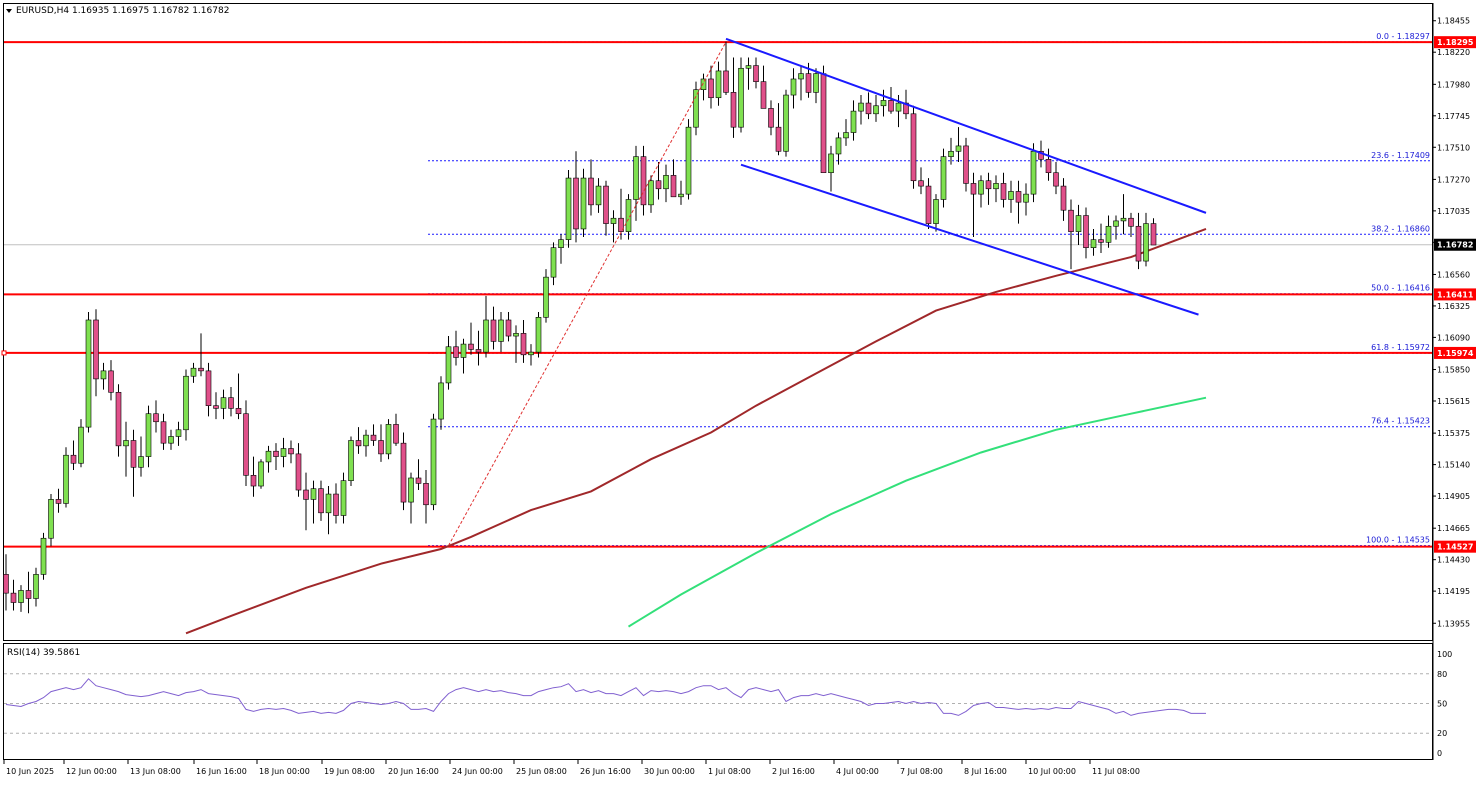  What do you see at coordinates (718, 701) in the screenshot?
I see `rsi-plot-frame` at bounding box center [718, 701].